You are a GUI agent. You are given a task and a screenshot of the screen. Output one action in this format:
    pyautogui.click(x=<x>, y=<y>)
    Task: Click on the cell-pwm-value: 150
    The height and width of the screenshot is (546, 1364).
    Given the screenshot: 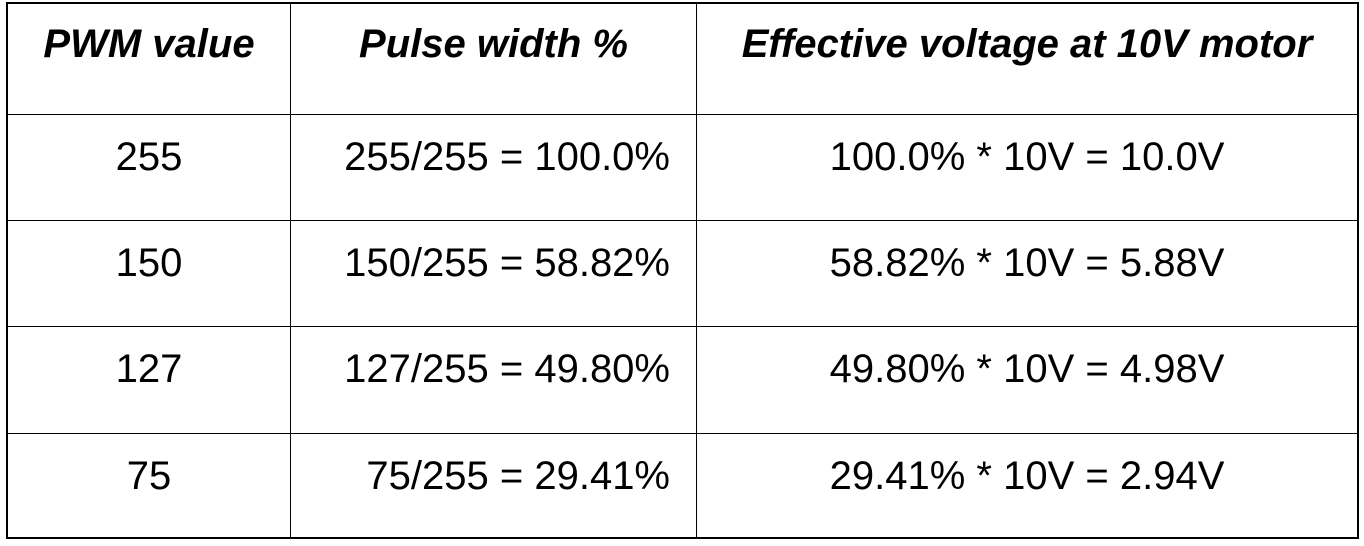 What is the action you would take?
    pyautogui.click(x=149, y=274)
    